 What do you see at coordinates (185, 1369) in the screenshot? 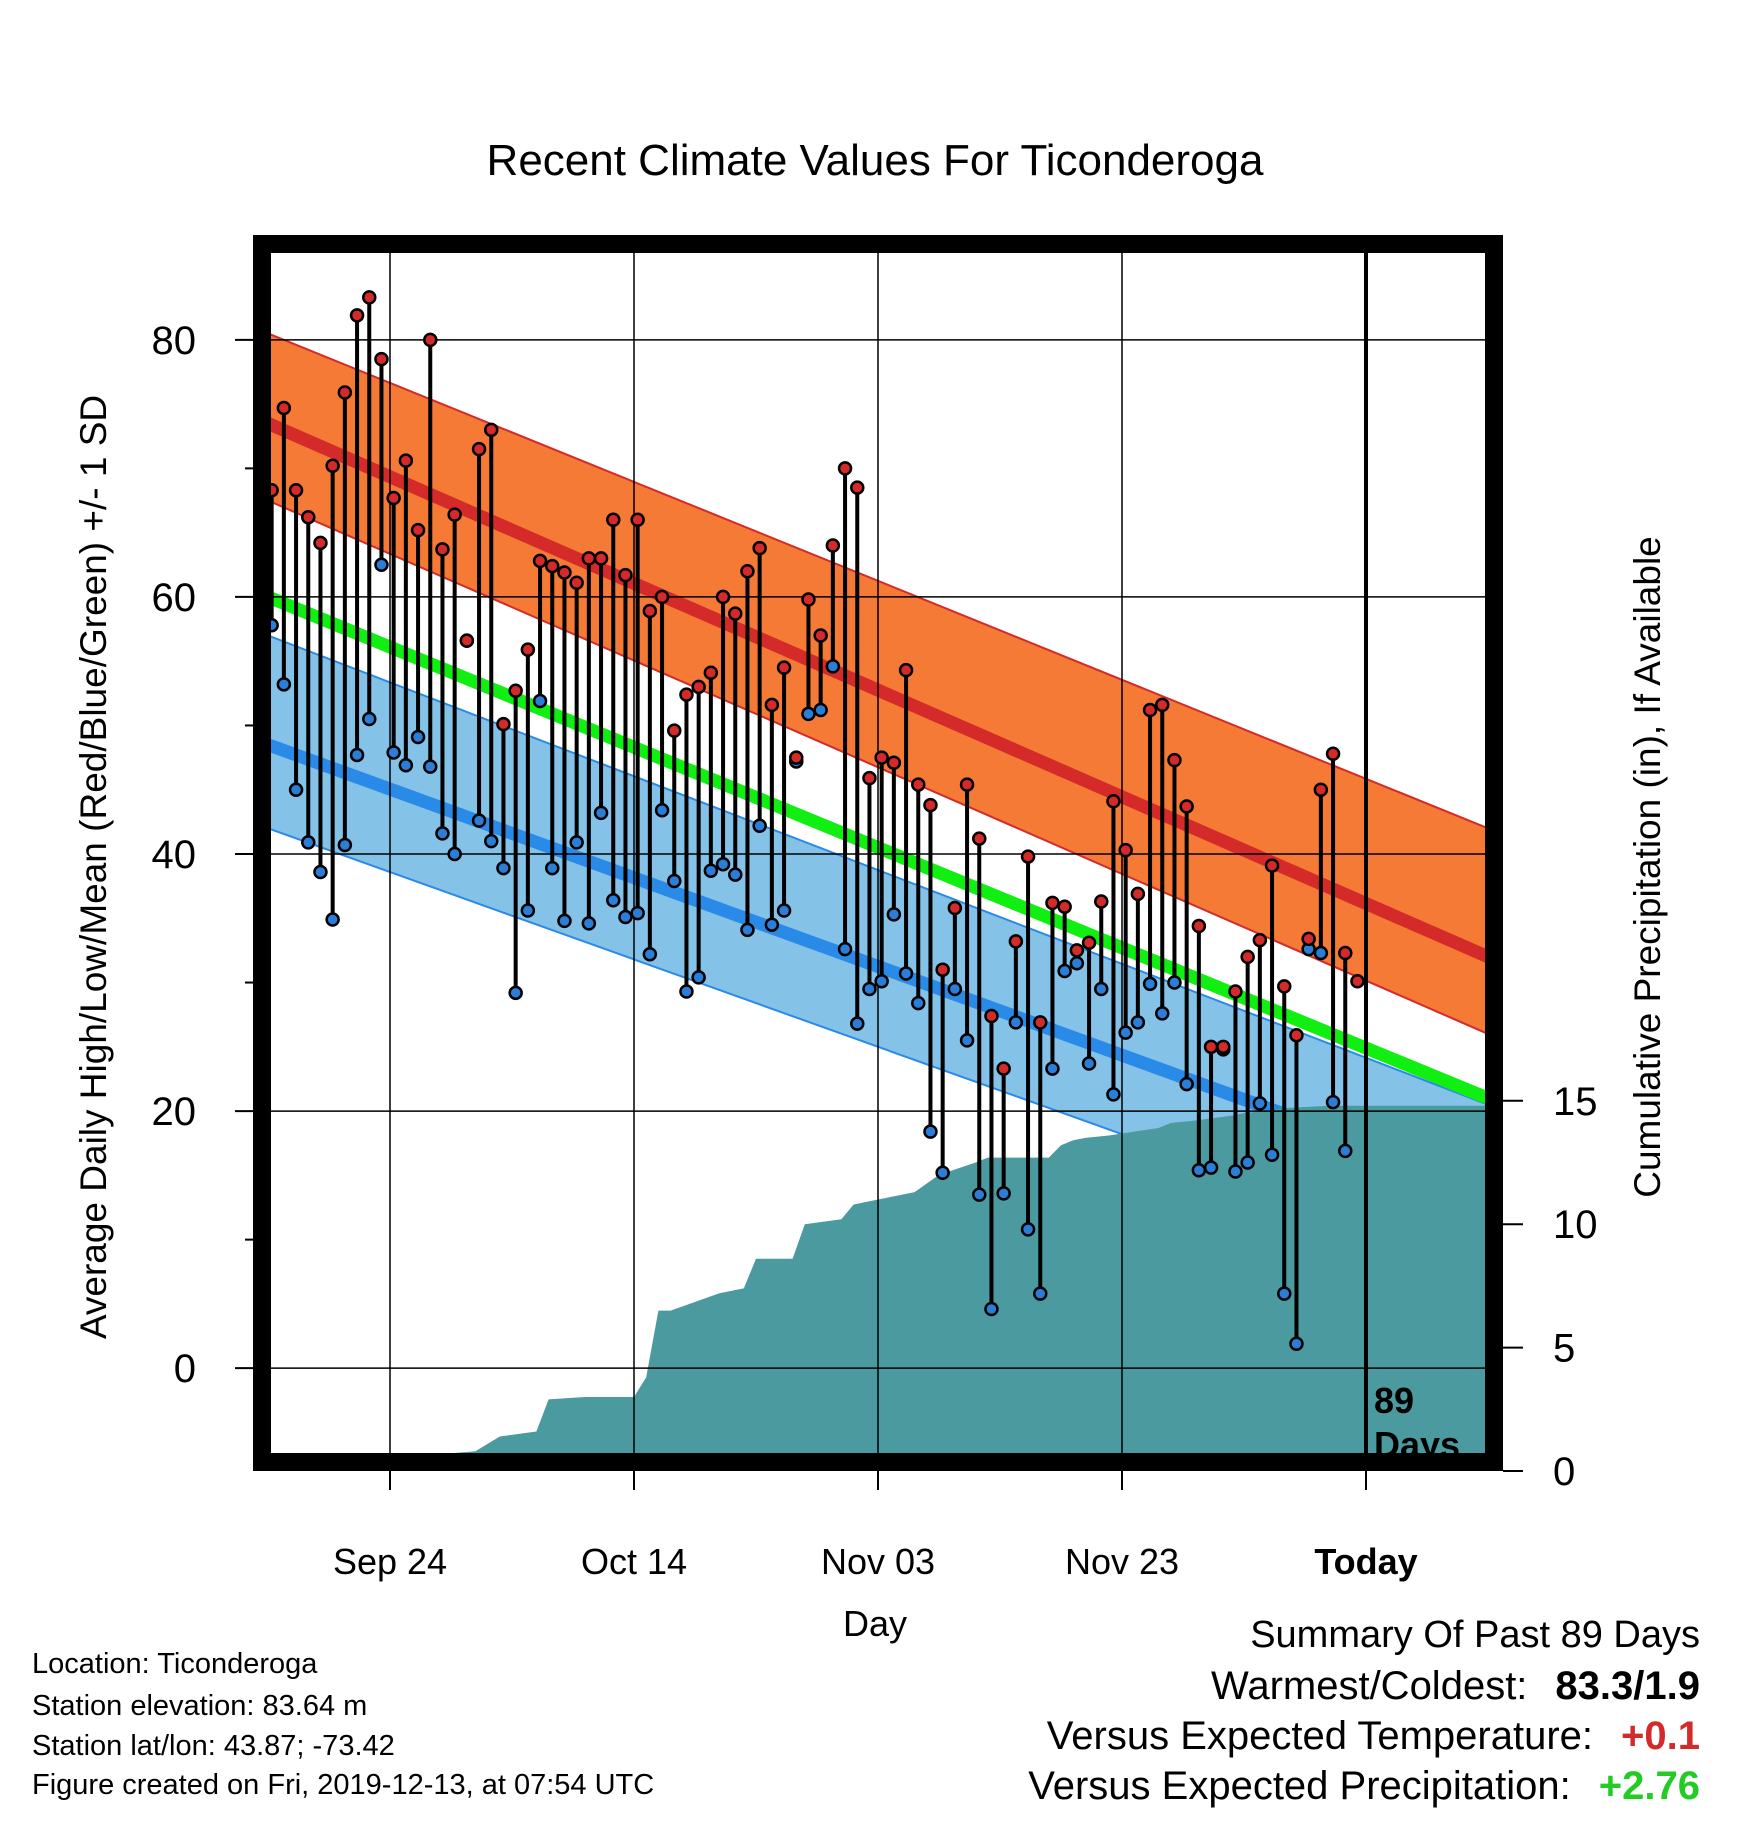
I see `y-tick-label: 0` at bounding box center [185, 1369].